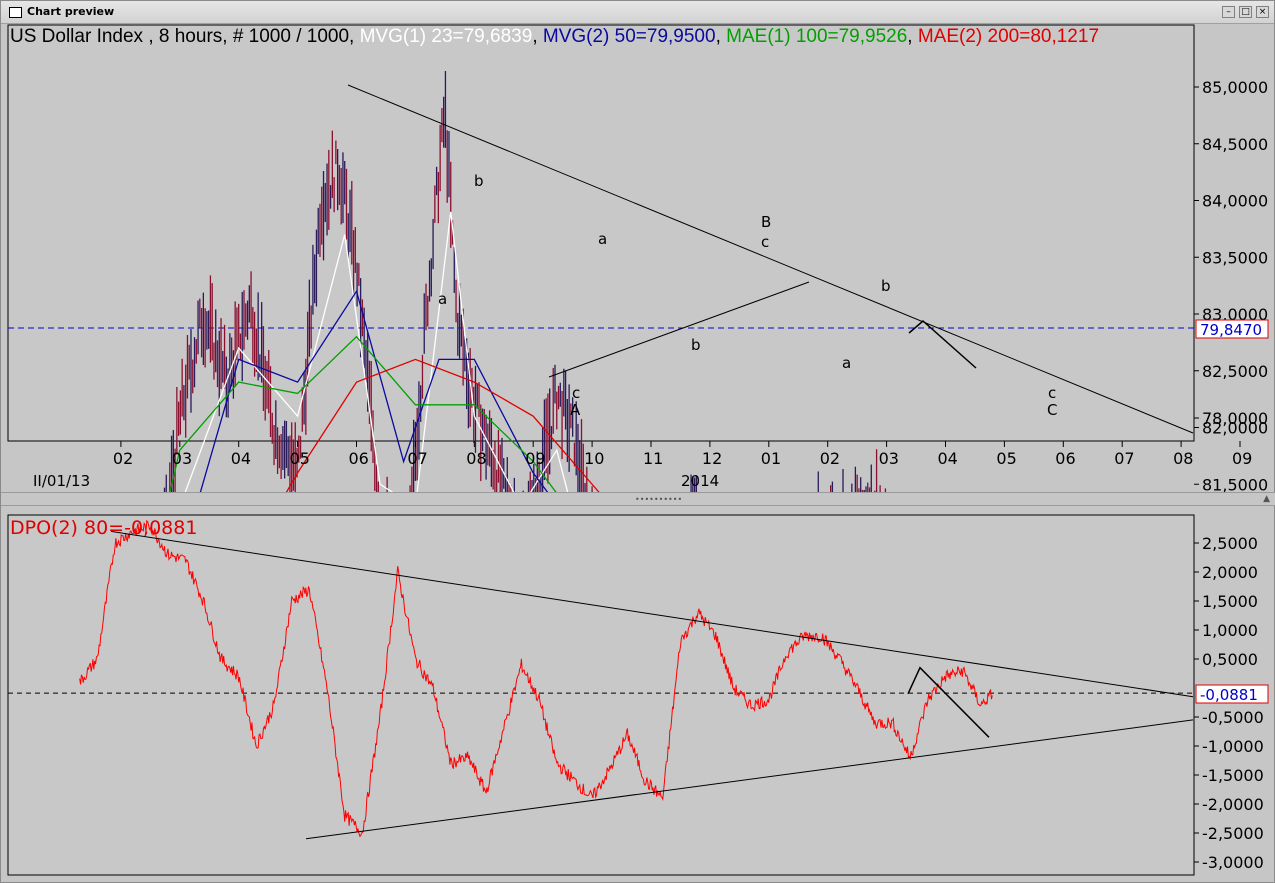 The height and width of the screenshot is (883, 1275). What do you see at coordinates (1245, 12) in the screenshot?
I see `maximize-button: □` at bounding box center [1245, 12].